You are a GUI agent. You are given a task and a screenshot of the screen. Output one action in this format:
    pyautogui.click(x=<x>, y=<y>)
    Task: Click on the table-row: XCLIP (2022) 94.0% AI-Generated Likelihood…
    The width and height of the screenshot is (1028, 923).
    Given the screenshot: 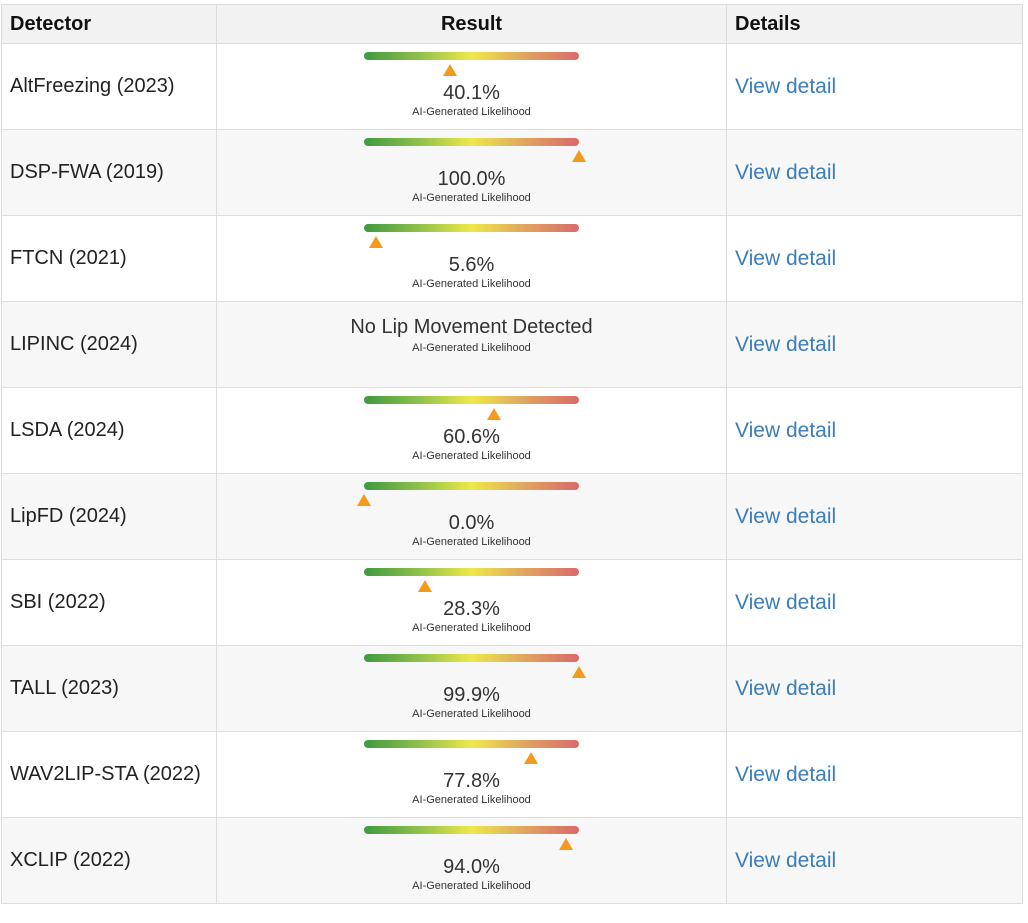 What is the action you would take?
    pyautogui.click(x=512, y=860)
    